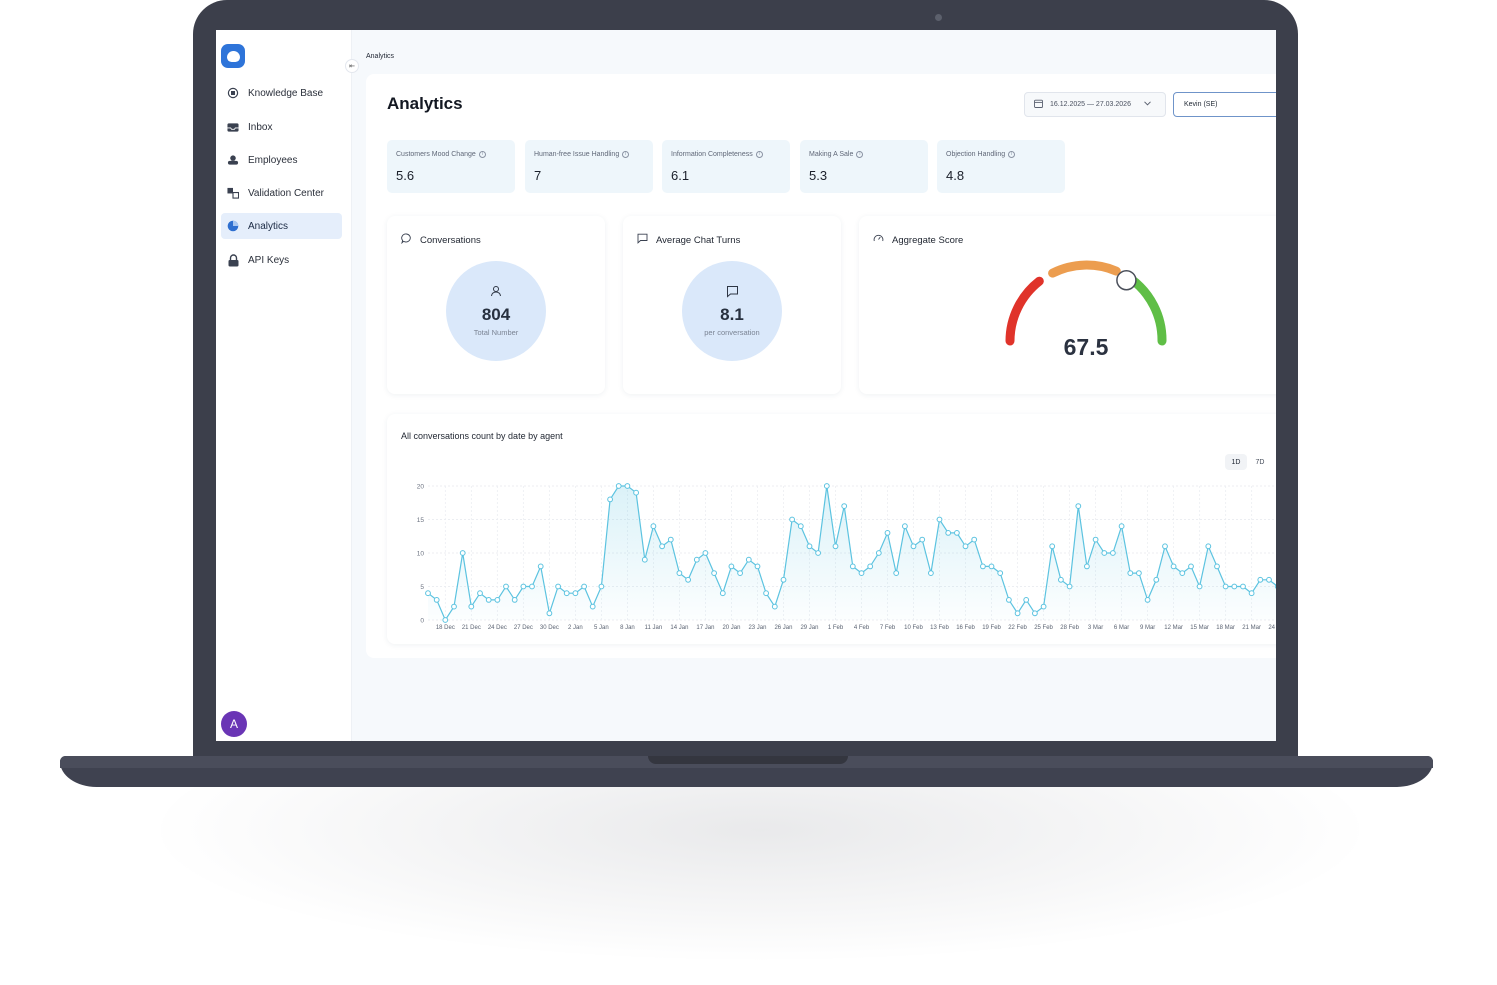 This screenshot has width=1497, height=985. Describe the element at coordinates (281, 160) in the screenshot. I see `sidebar-item-employees: Employees` at that location.